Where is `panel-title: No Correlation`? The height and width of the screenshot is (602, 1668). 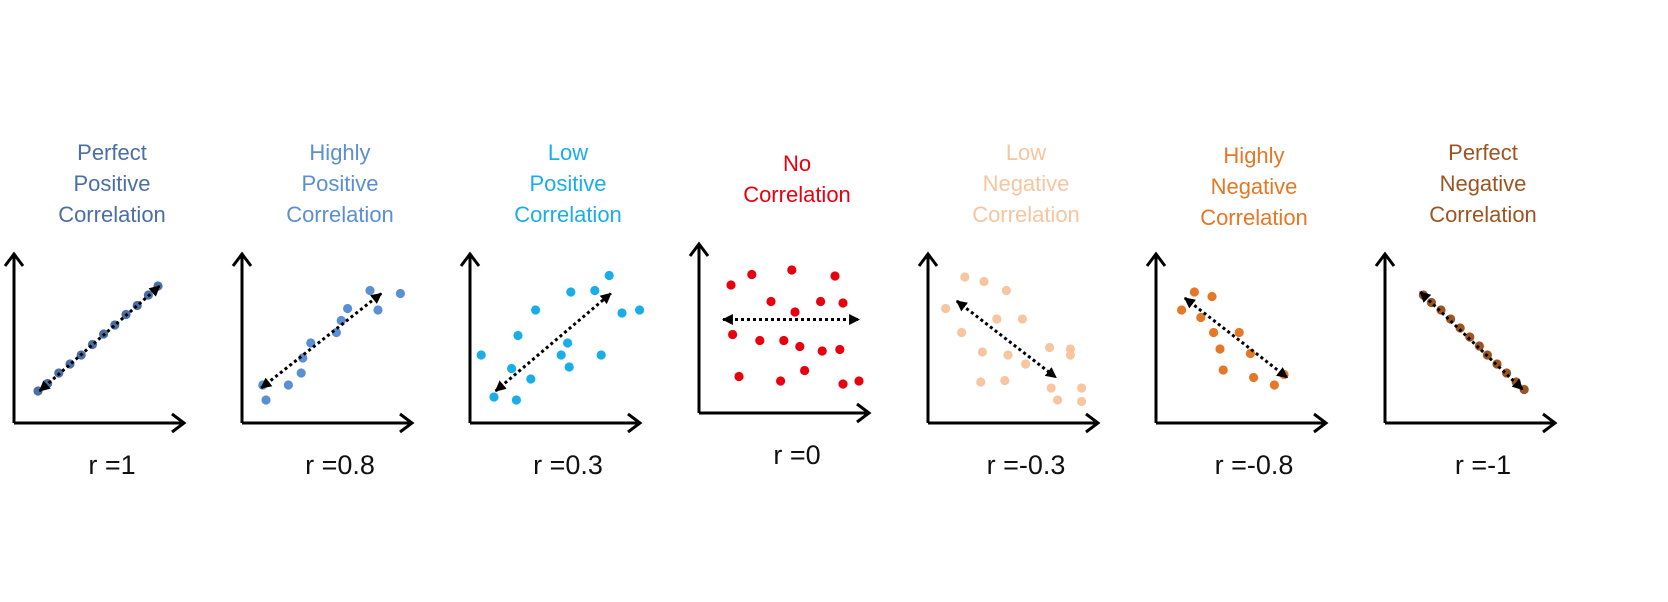 panel-title: No Correlation is located at coordinates (797, 179).